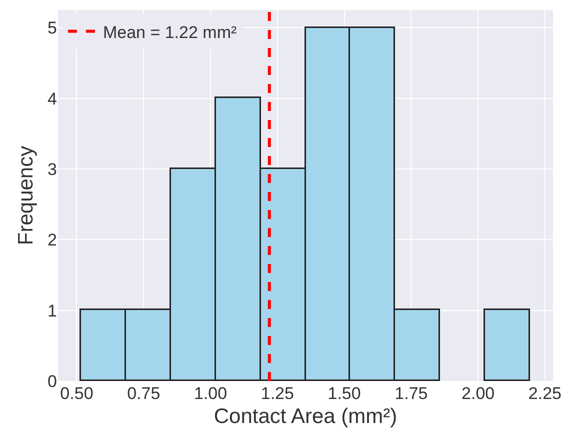 This screenshot has width=571, height=436. What do you see at coordinates (211, 393) in the screenshot?
I see `x-tick-label: 1.00` at bounding box center [211, 393].